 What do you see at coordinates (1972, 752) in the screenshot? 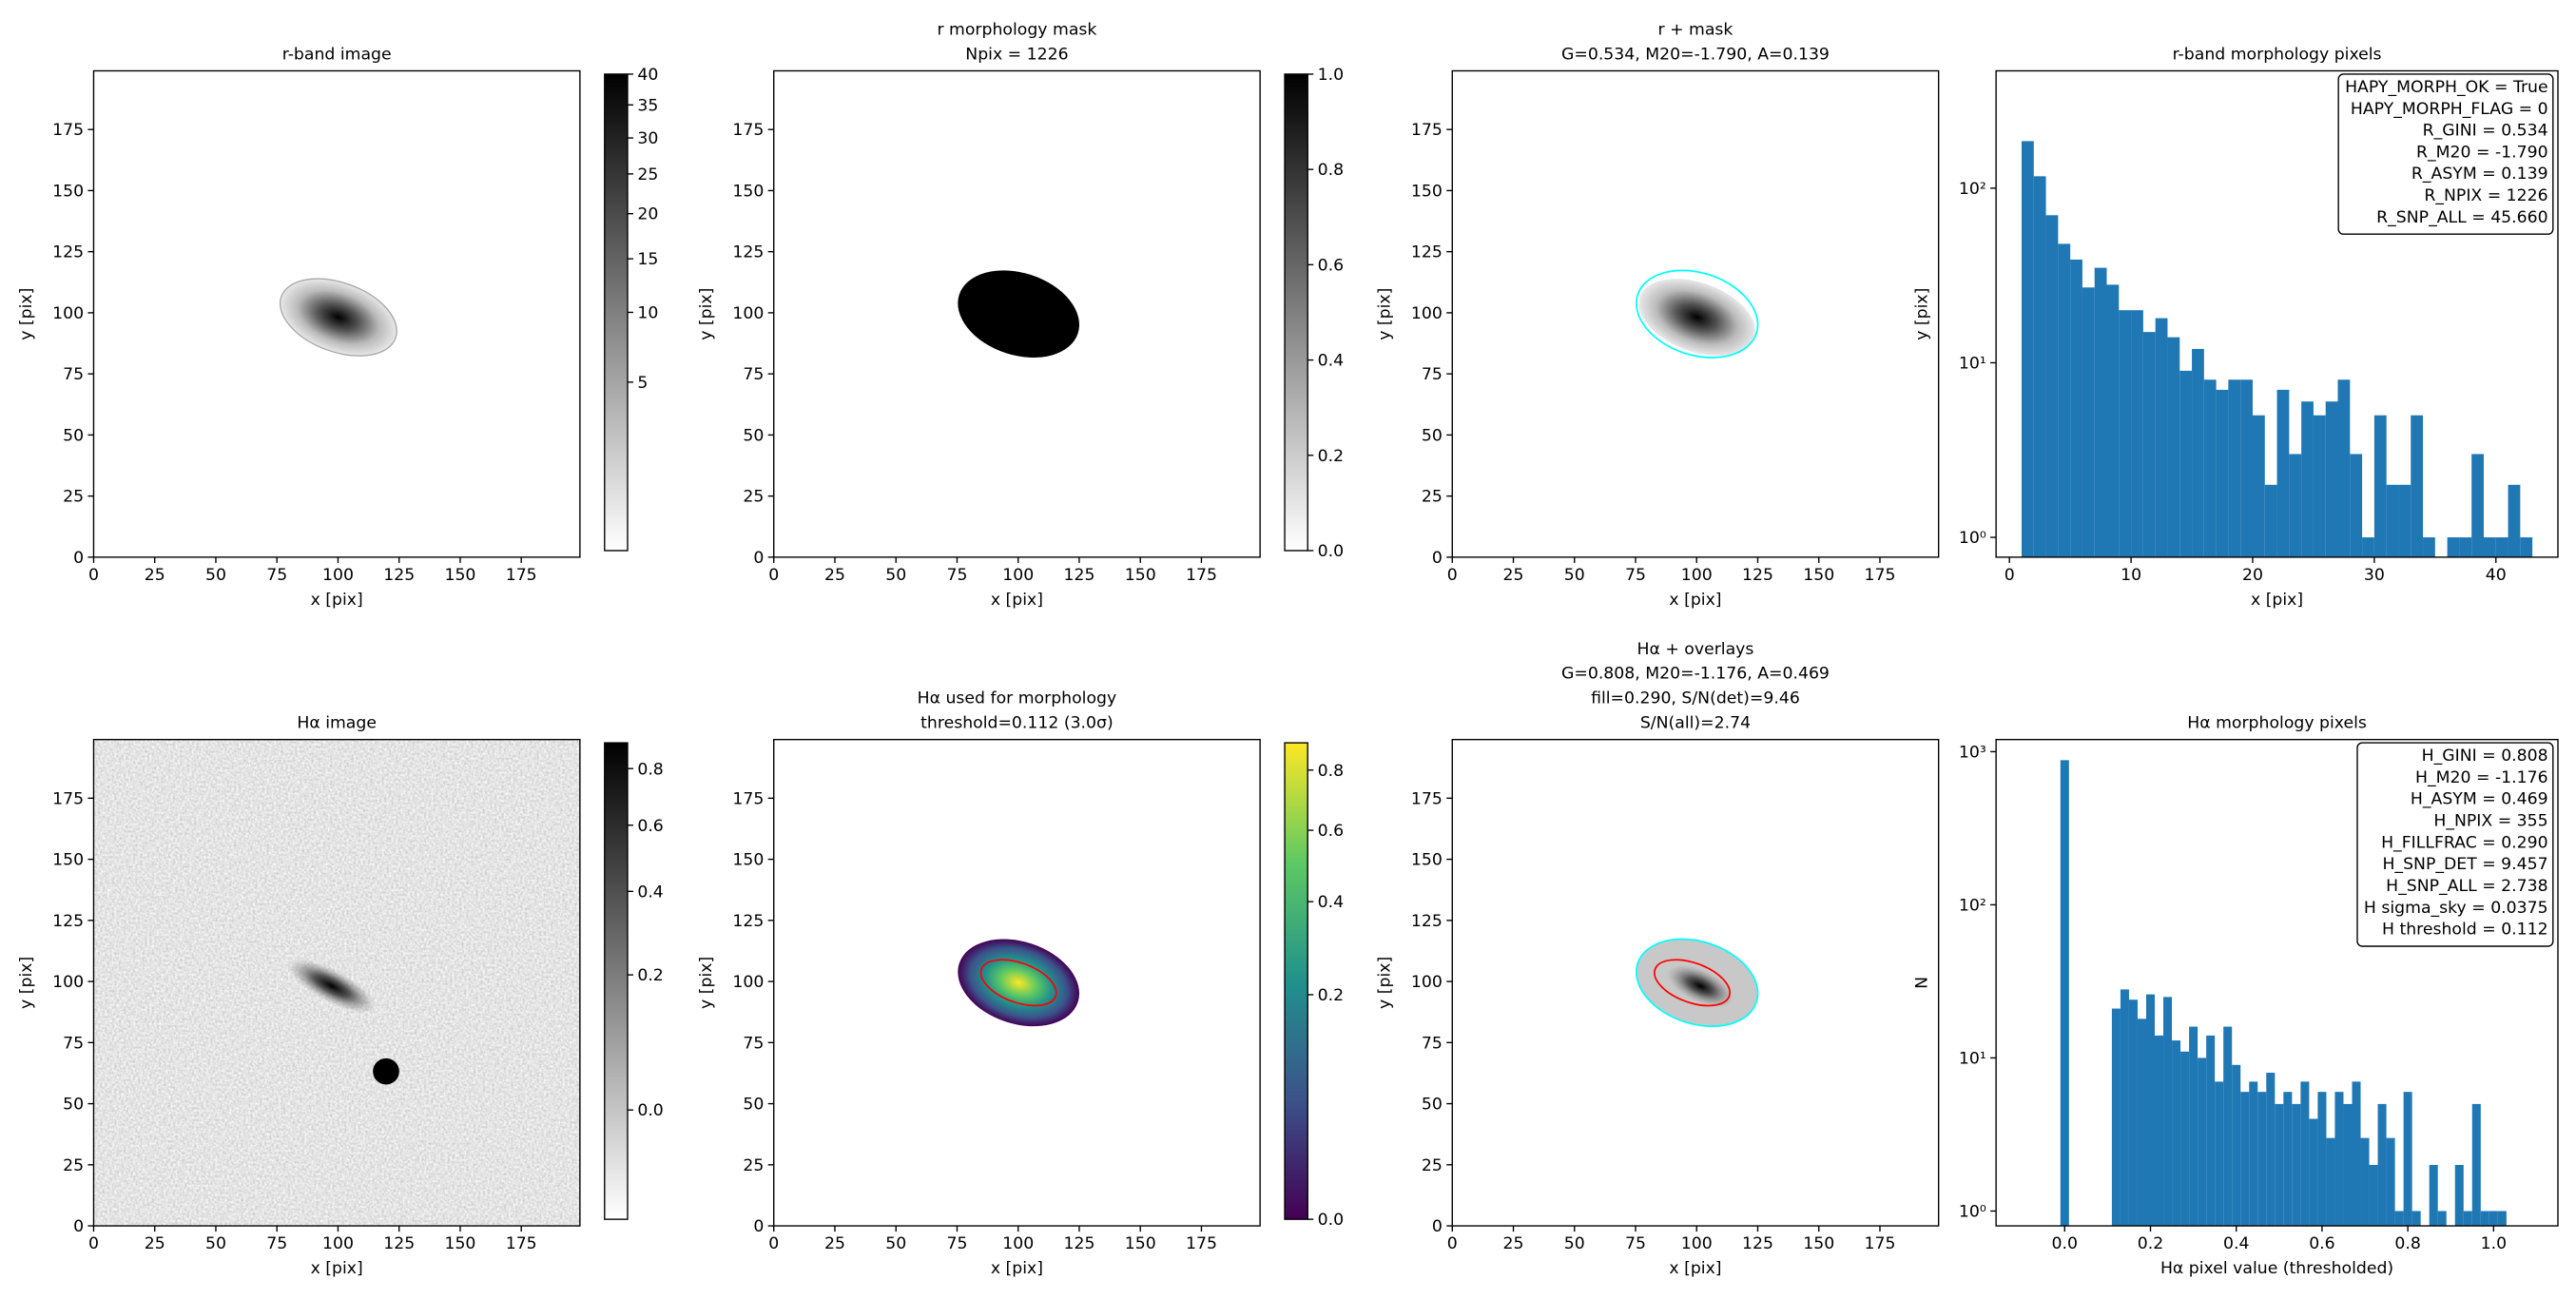
I see `y-tick-label: 10³` at bounding box center [1972, 752].